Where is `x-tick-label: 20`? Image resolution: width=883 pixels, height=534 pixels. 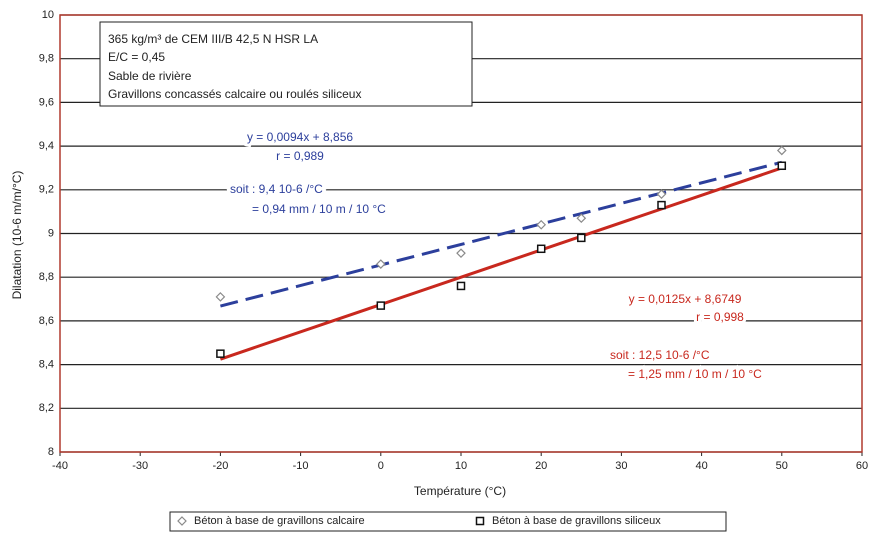 x-tick-label: 20 is located at coordinates (541, 466).